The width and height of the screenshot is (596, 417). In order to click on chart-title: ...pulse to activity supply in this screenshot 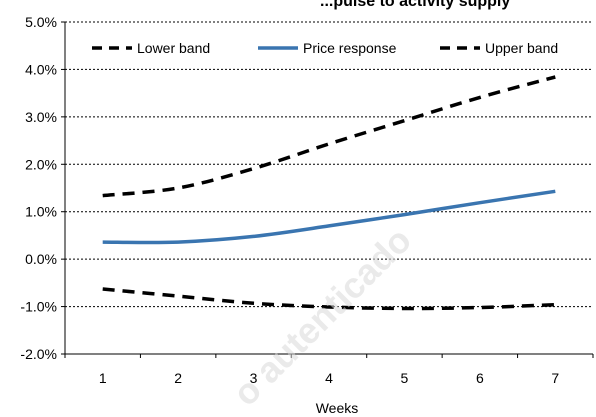, I will do `click(415, 5)`.